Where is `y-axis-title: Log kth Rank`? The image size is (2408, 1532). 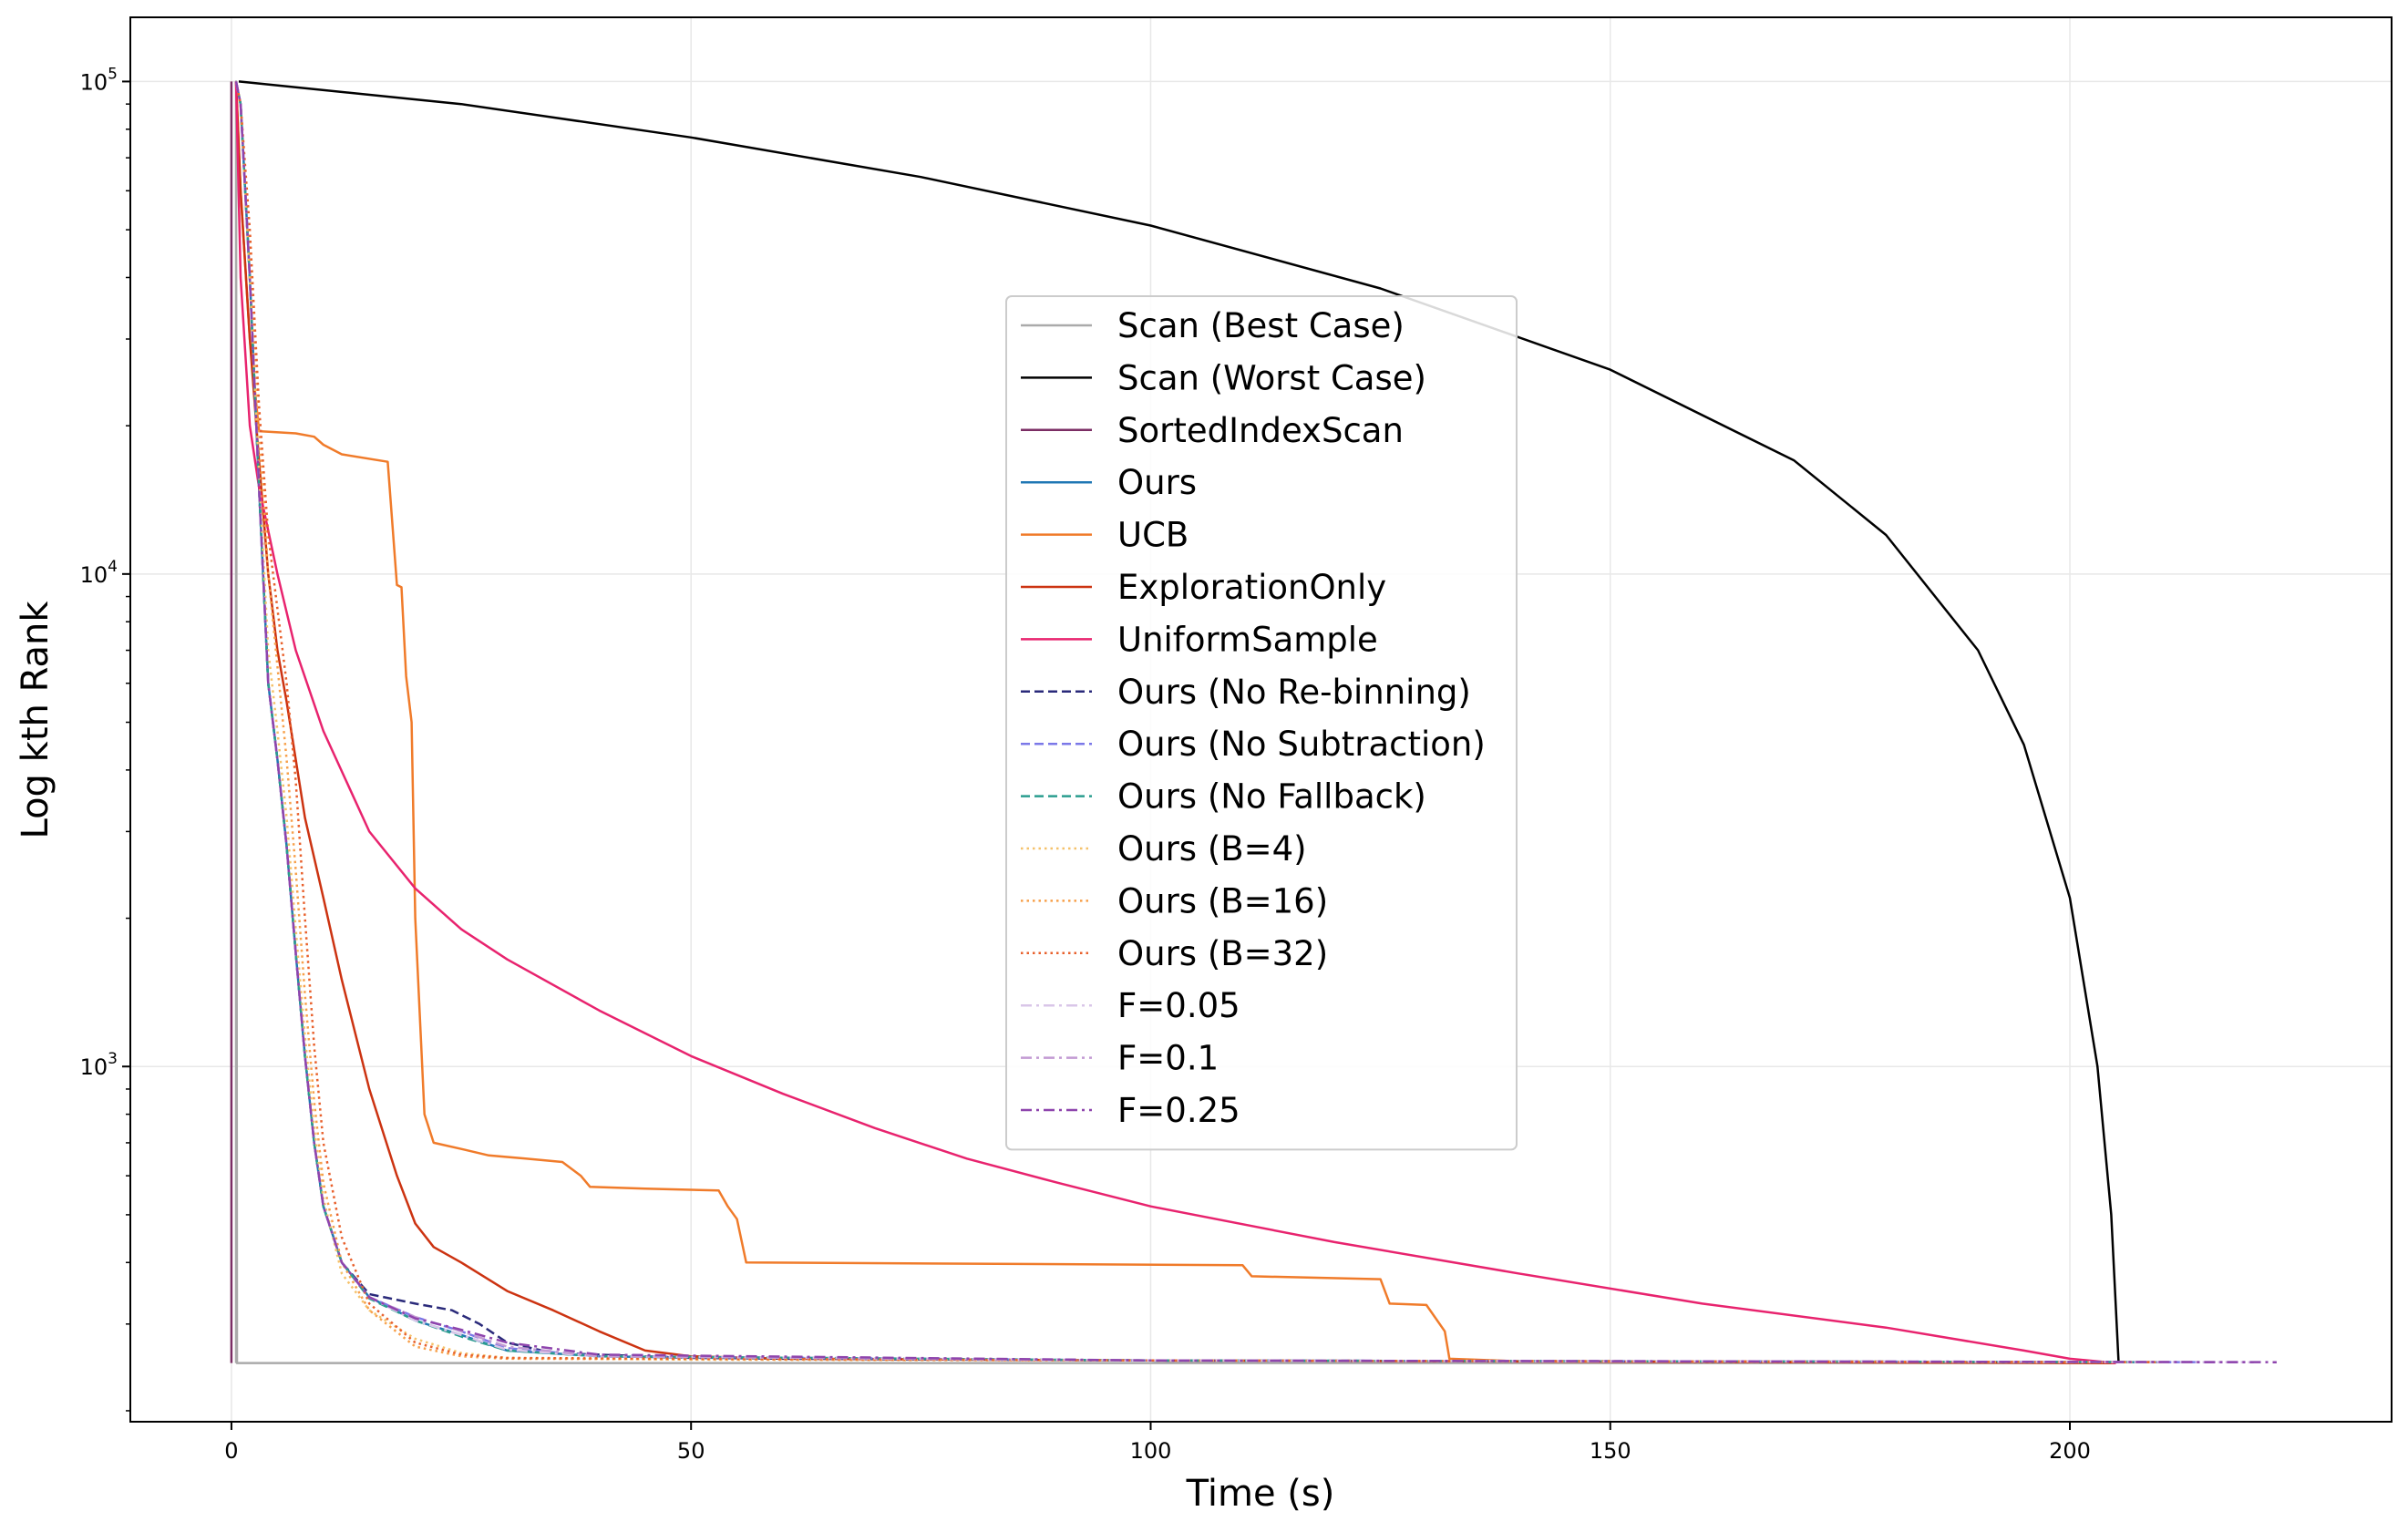 y-axis-title: Log kth Rank is located at coordinates (36, 720).